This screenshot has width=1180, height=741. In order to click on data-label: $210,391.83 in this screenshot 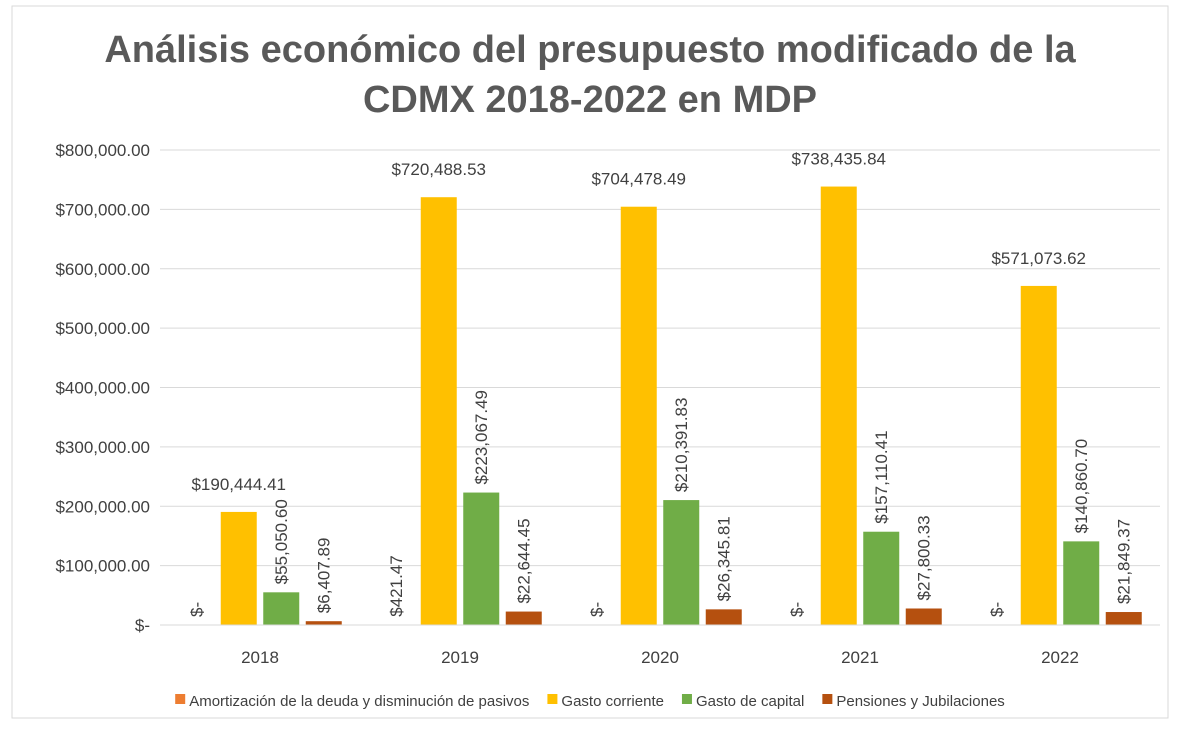, I will do `click(681, 445)`.